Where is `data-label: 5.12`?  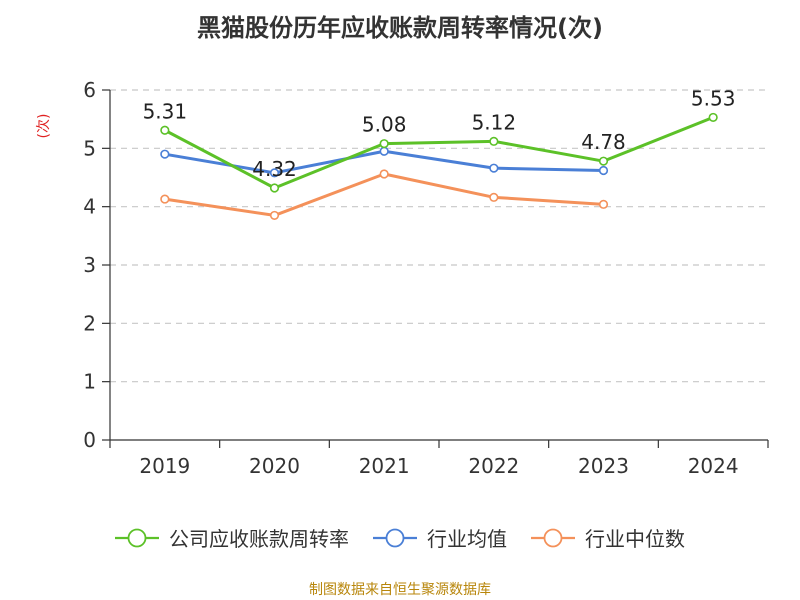
data-label: 5.12 is located at coordinates (494, 122).